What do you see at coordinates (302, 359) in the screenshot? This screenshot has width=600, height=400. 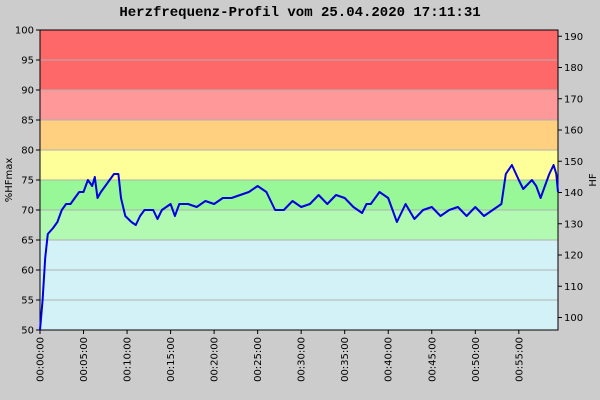 I see `x-tick-label: 00:30:00` at bounding box center [302, 359].